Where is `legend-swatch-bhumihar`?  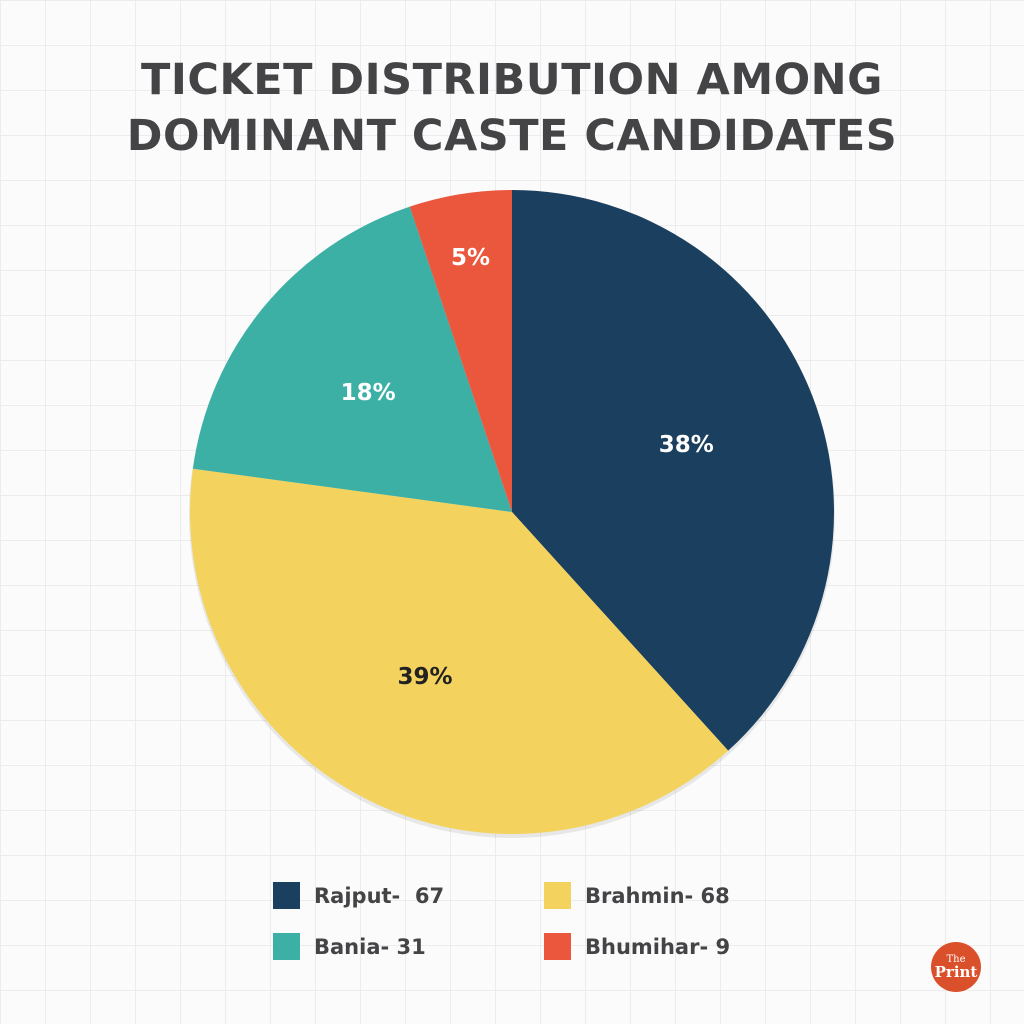 legend-swatch-bhumihar is located at coordinates (557, 946).